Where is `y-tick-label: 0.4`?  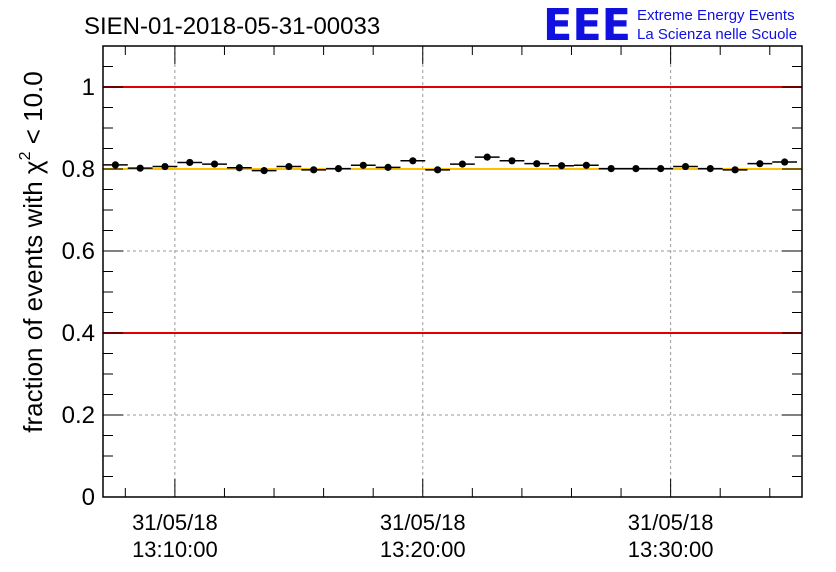 y-tick-label: 0.4 is located at coordinates (78, 333).